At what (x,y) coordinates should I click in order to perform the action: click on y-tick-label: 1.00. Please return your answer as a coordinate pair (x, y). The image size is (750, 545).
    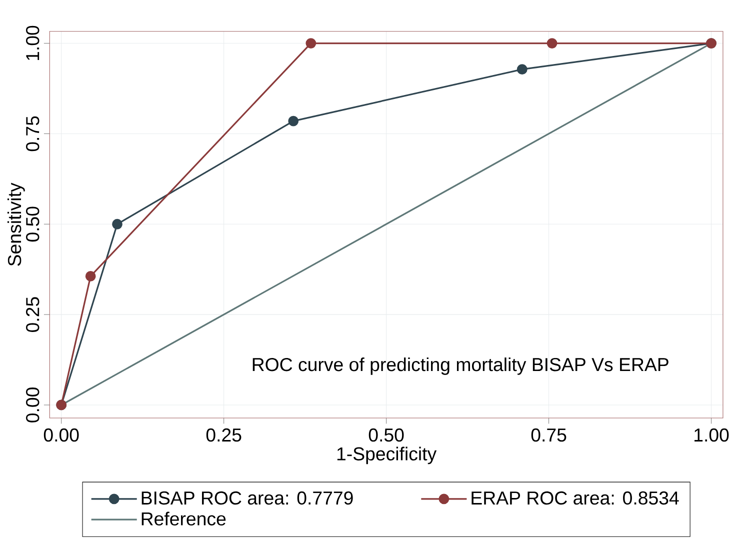
    Looking at the image, I should click on (33, 43).